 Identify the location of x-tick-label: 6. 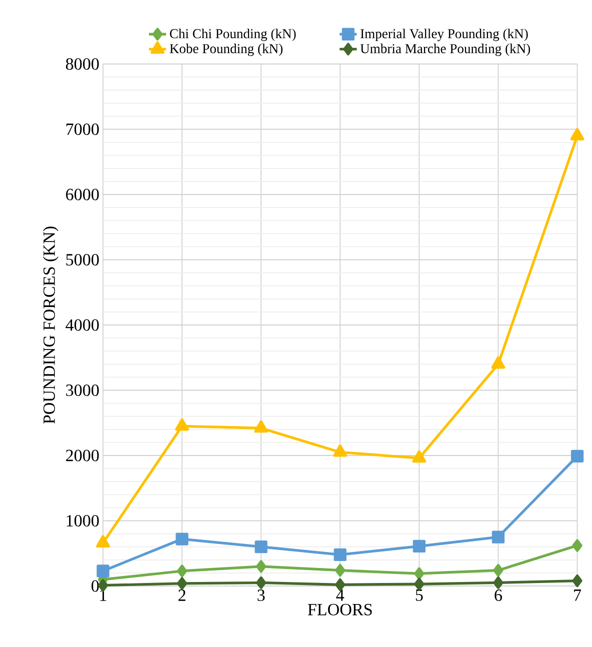
(498, 596).